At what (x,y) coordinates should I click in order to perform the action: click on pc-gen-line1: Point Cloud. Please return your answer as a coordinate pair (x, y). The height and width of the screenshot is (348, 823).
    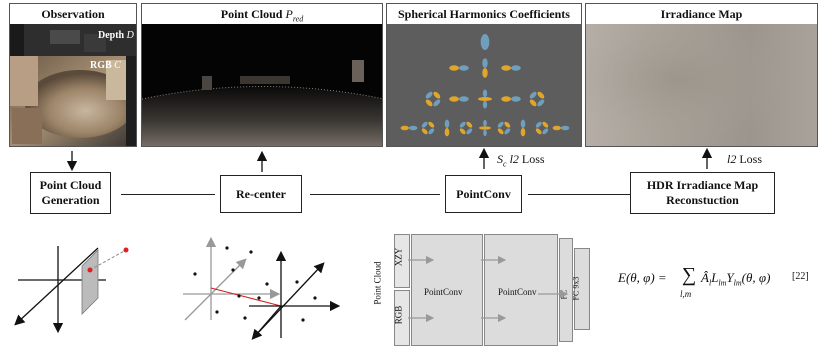
    Looking at the image, I should click on (70, 185).